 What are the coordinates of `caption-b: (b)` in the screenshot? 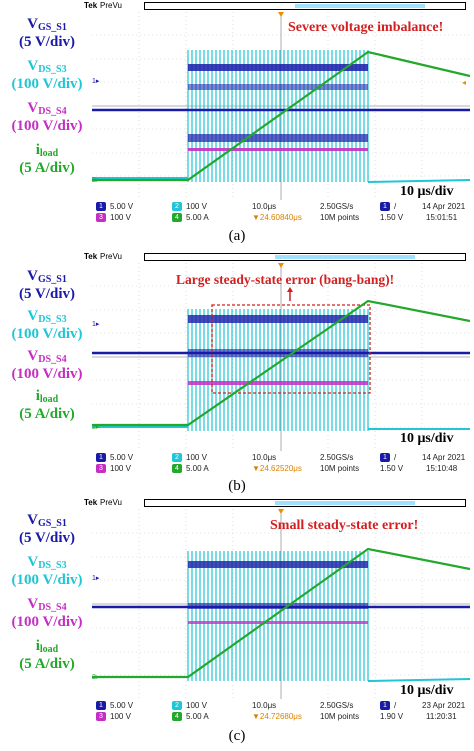 It's located at (237, 486).